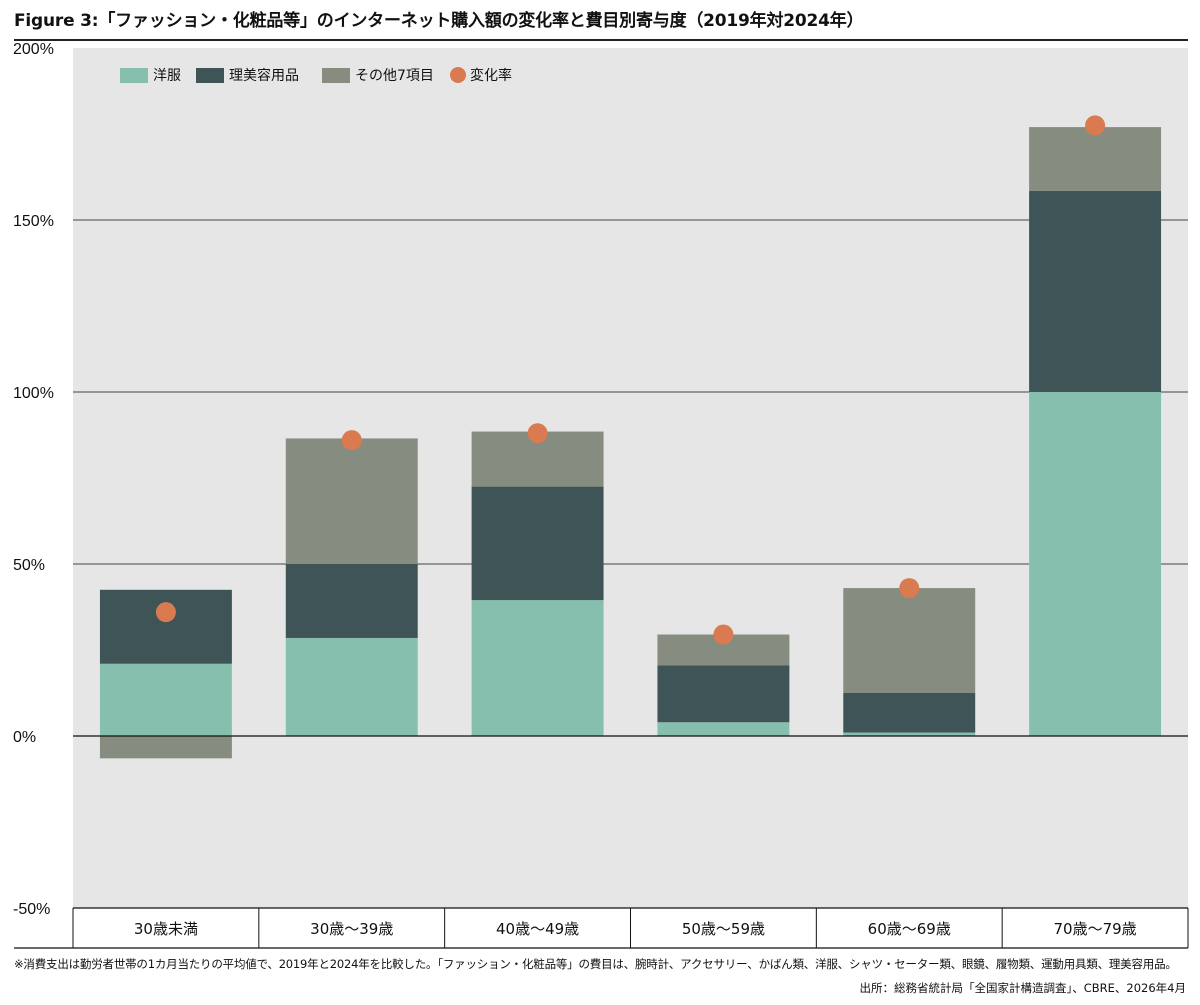  I want to click on category-label: 30歳未満, so click(166, 929).